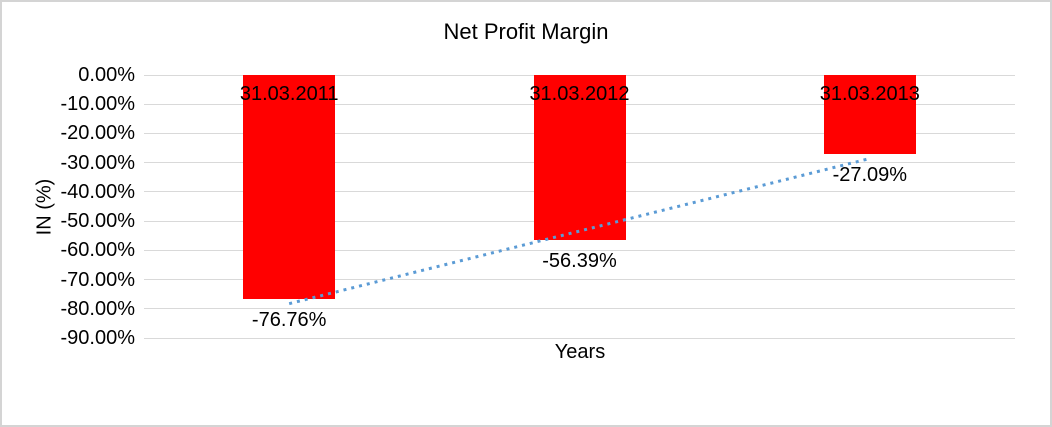 Image resolution: width=1052 pixels, height=427 pixels. I want to click on chart-title: Net Profit Margin, so click(526, 31).